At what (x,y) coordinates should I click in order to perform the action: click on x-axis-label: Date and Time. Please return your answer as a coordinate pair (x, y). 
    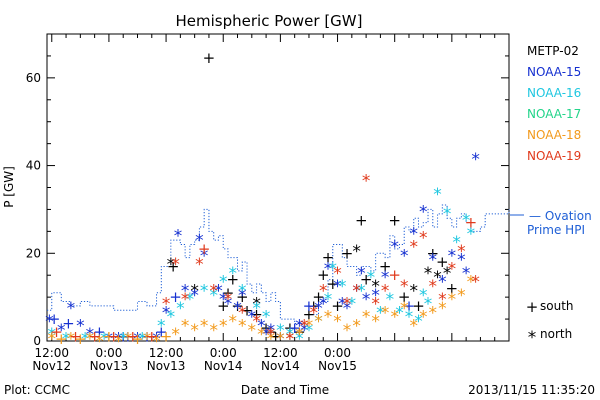
    Looking at the image, I should click on (285, 390).